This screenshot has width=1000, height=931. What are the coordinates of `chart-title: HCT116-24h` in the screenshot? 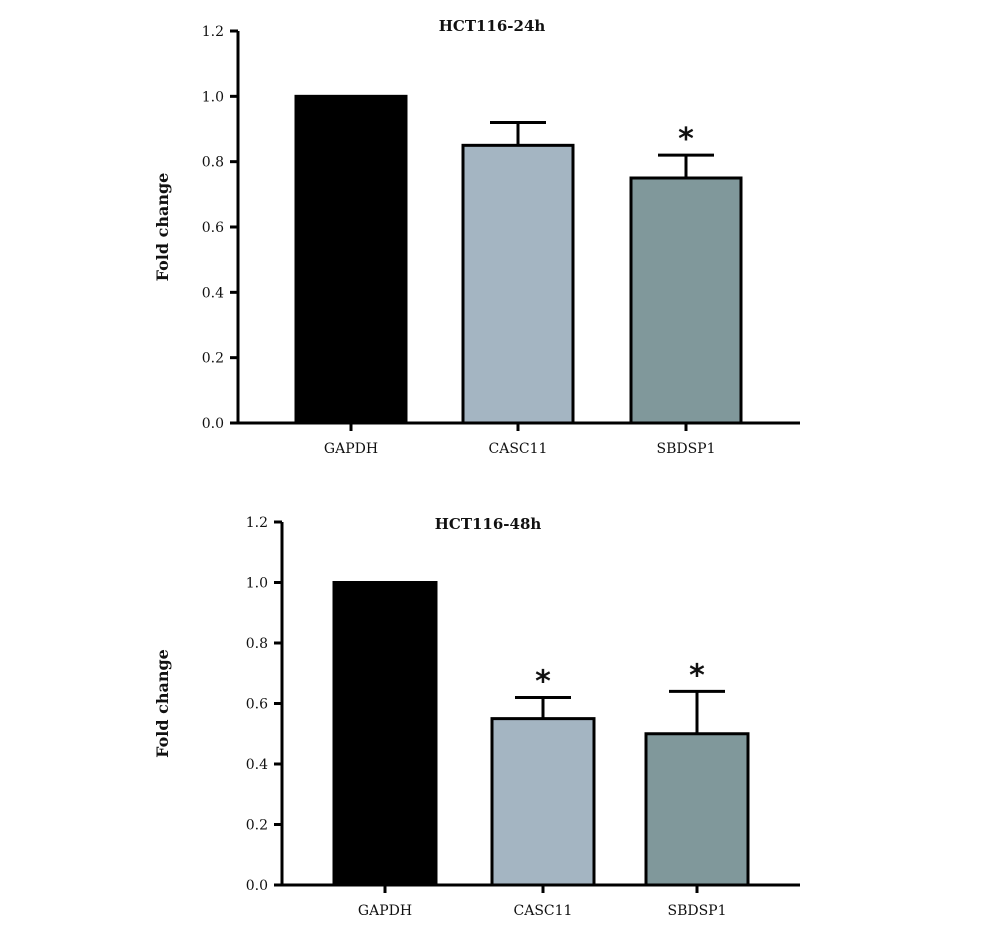 It's located at (492, 26).